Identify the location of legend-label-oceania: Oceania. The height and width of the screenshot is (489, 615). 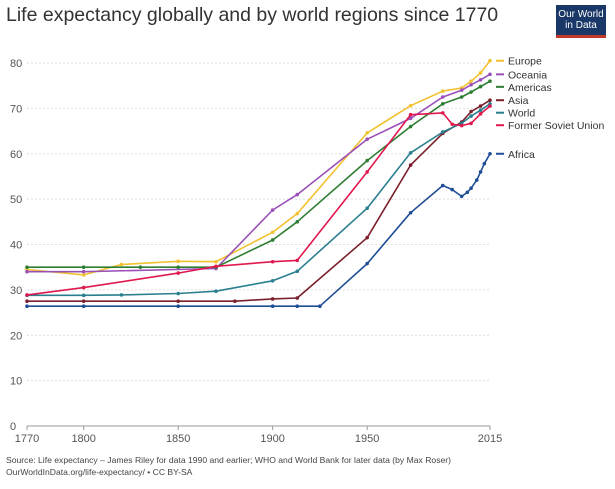
(527, 75).